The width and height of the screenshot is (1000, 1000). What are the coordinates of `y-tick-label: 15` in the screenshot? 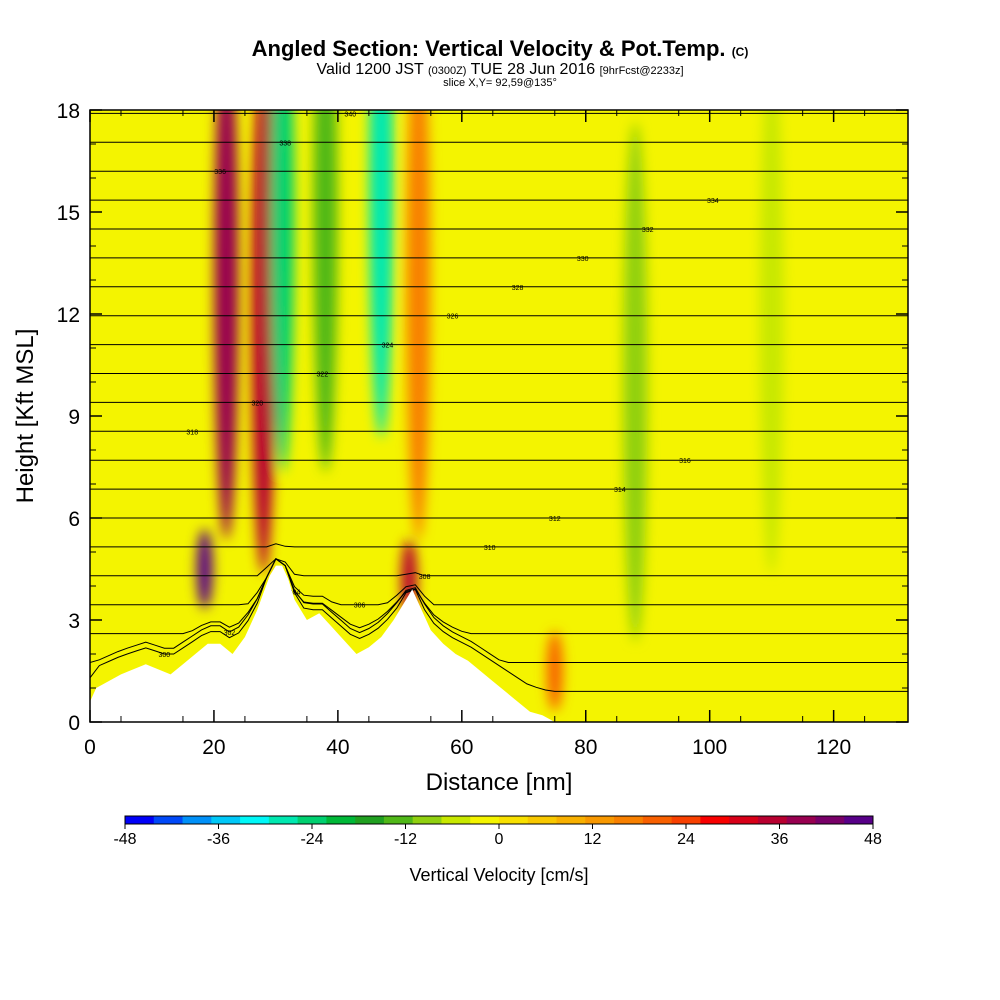 It's located at (68, 213).